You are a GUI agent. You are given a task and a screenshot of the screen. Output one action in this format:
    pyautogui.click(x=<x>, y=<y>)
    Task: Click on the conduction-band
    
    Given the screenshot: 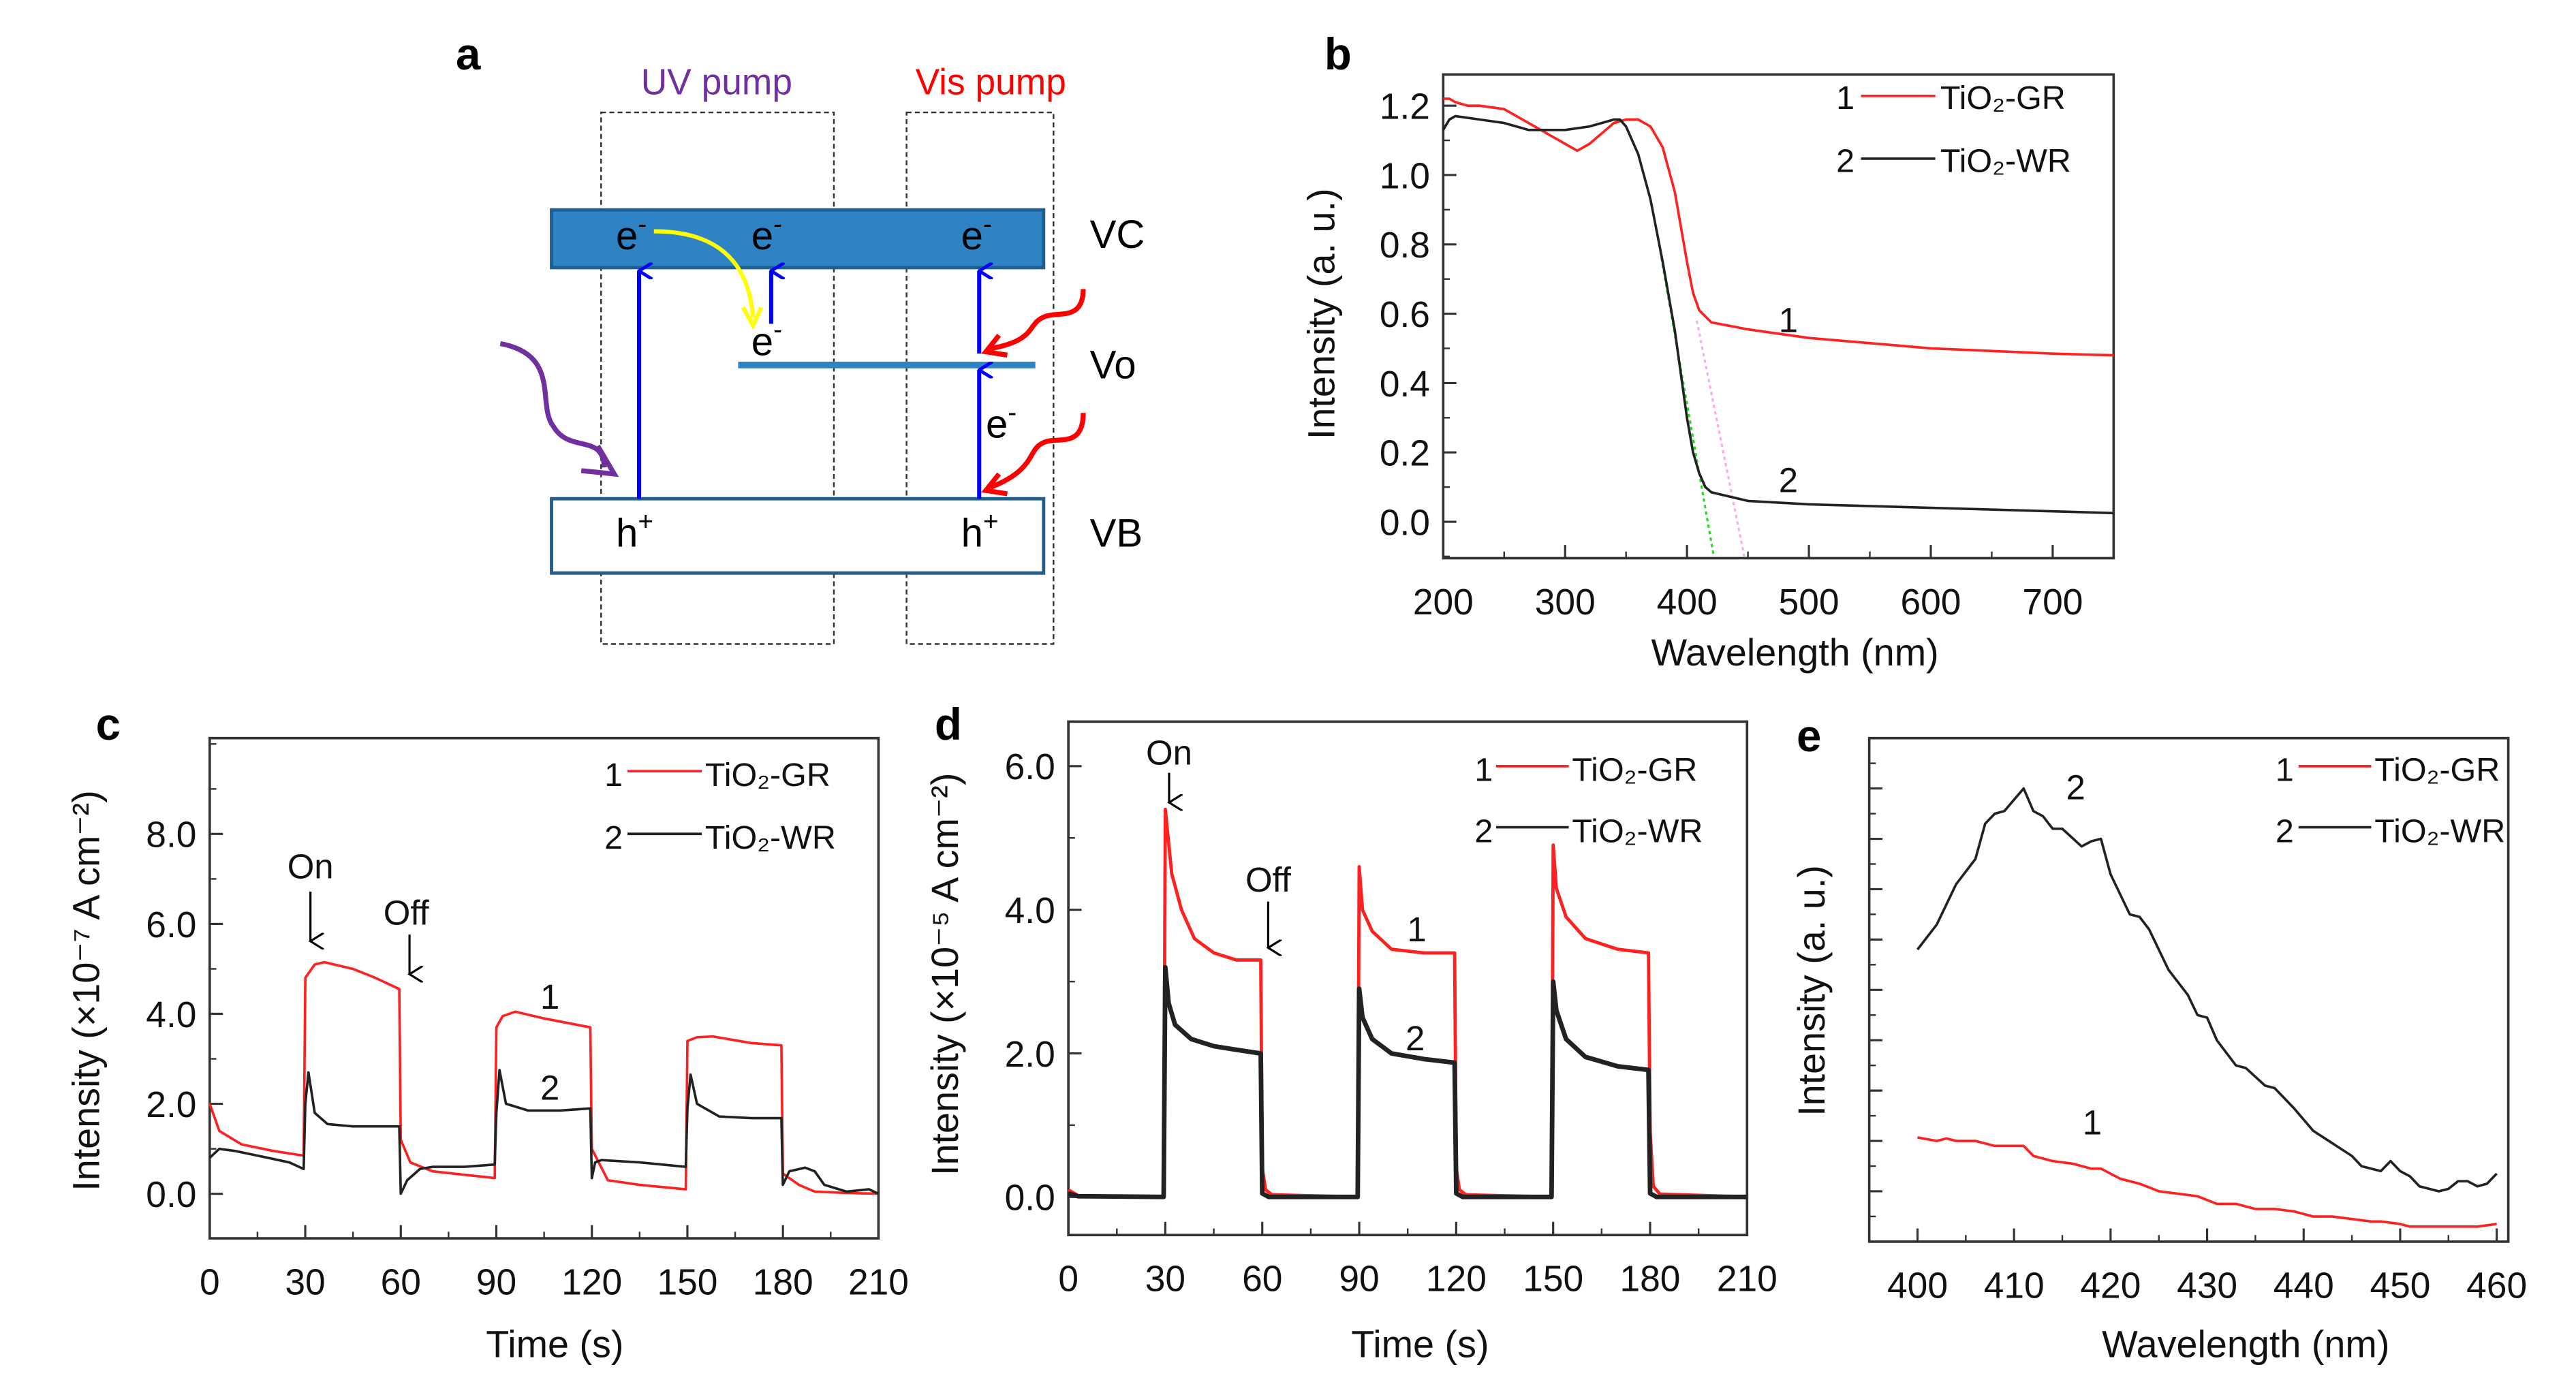 What is the action you would take?
    pyautogui.click(x=798, y=239)
    